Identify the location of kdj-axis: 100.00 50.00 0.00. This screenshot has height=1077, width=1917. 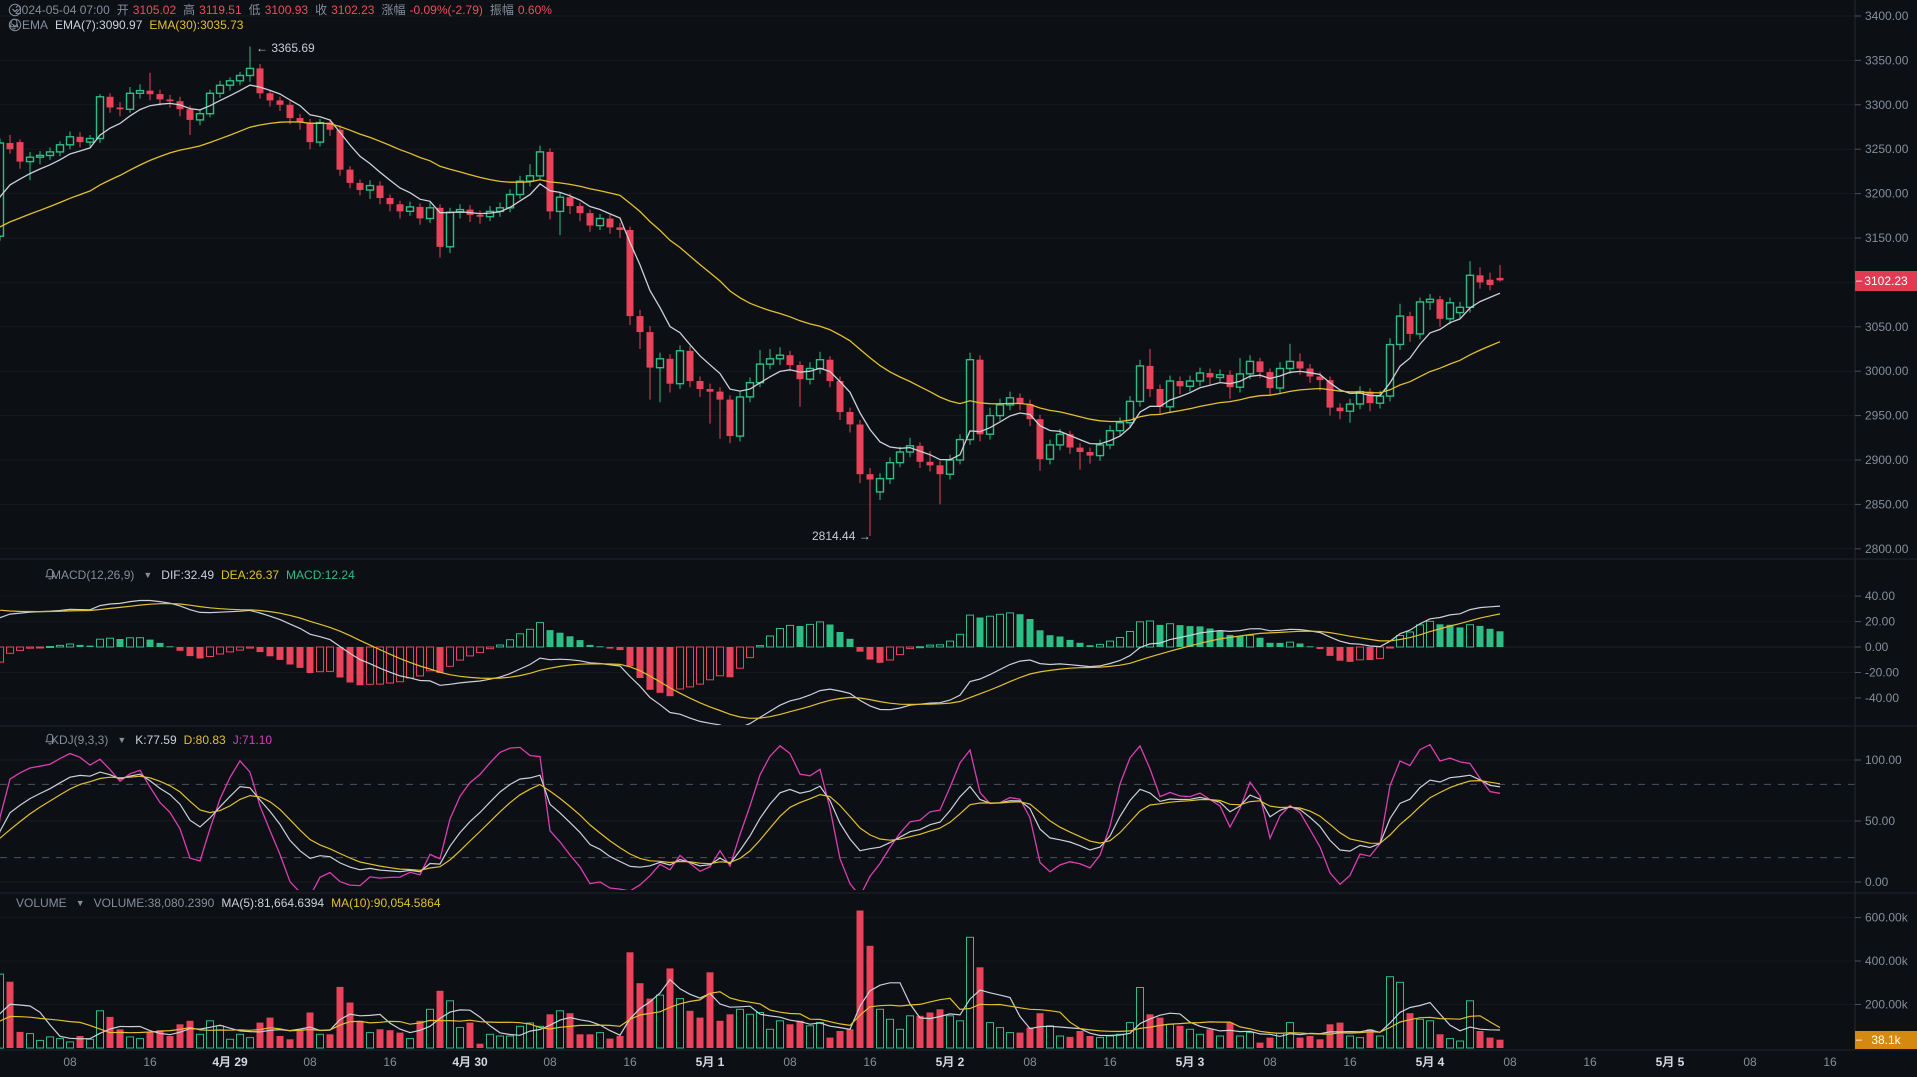
(1878, 821).